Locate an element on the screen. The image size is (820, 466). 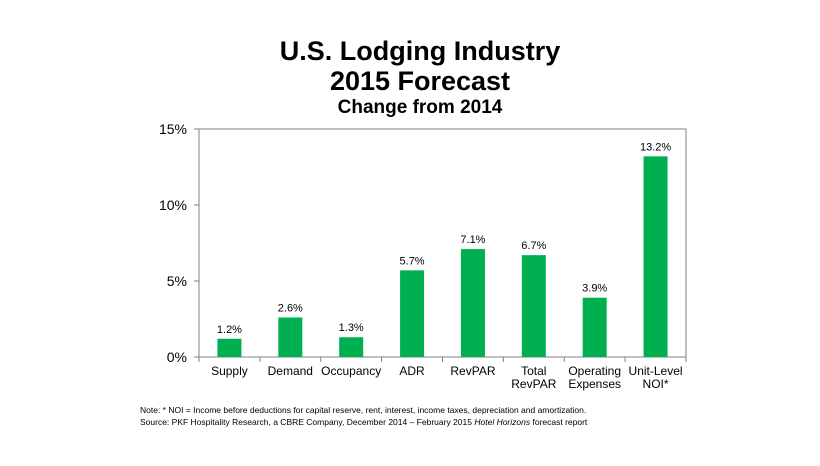
x-tick-label: Occupancy is located at coordinates (351, 371).